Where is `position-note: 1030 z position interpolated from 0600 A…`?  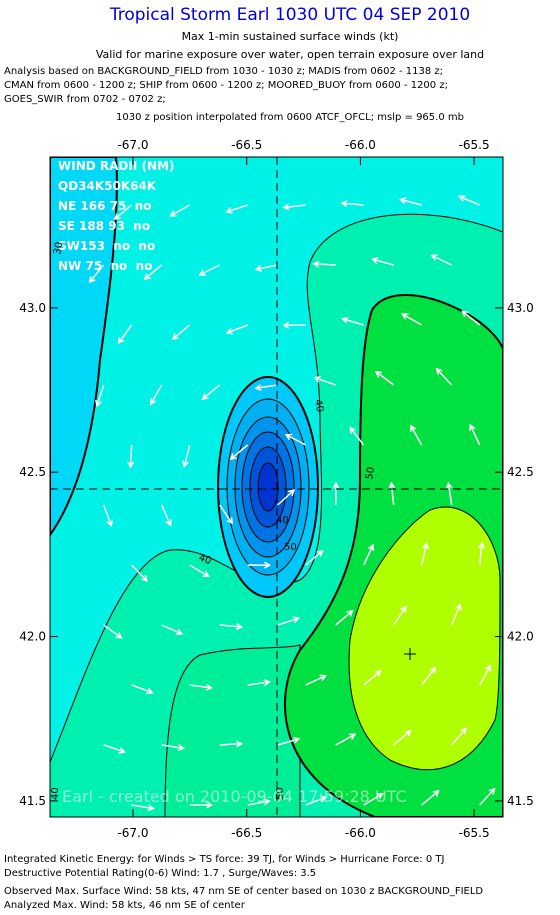 position-note: 1030 z position interpolated from 0600 A… is located at coordinates (290, 117).